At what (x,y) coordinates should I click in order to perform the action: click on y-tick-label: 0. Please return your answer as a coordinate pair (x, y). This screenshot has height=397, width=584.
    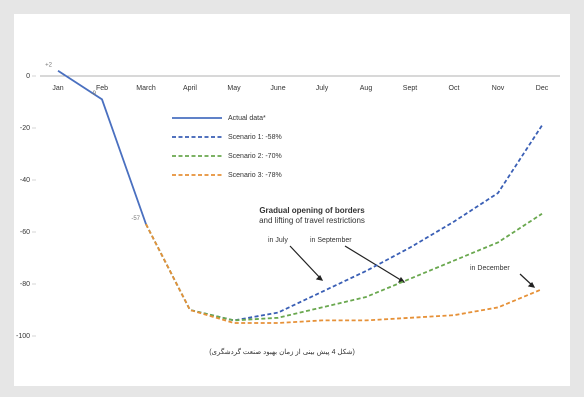
    Looking at the image, I should click on (28, 76).